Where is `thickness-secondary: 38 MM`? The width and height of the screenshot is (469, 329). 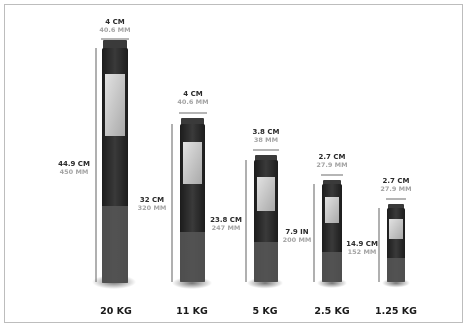 thickness-secondary: 38 MM is located at coordinates (266, 140).